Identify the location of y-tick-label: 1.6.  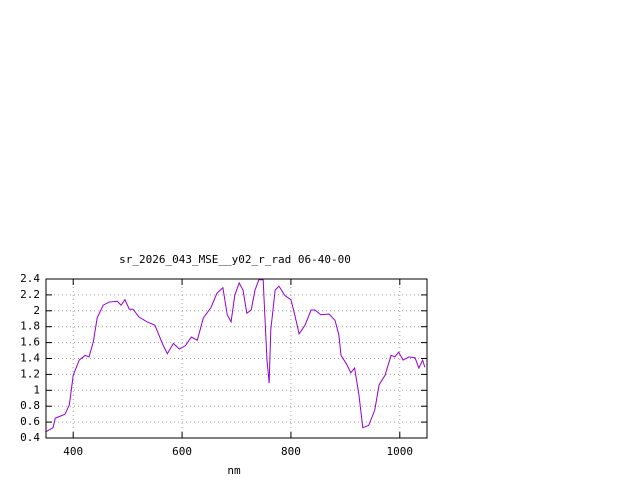
(30, 342).